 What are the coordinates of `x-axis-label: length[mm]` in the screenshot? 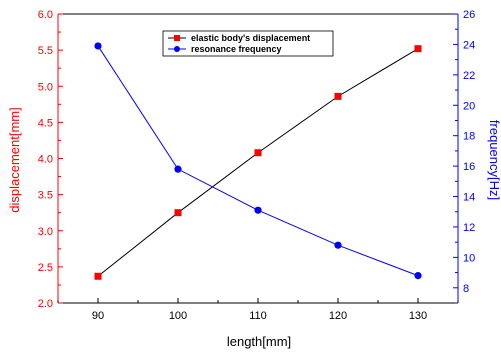 It's located at (259, 341).